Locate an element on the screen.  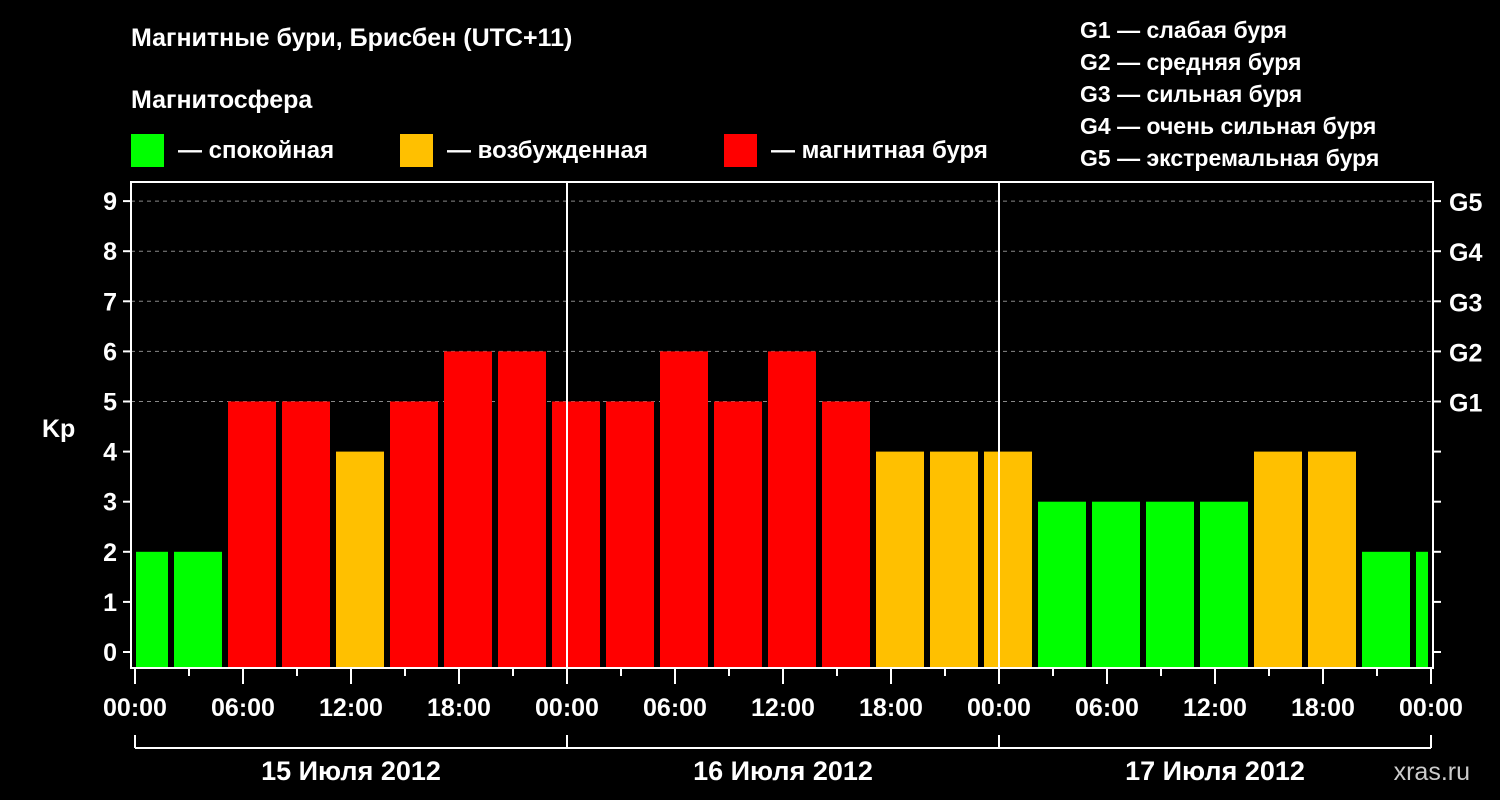
day-label: 16 Июля 2012 is located at coordinates (783, 771).